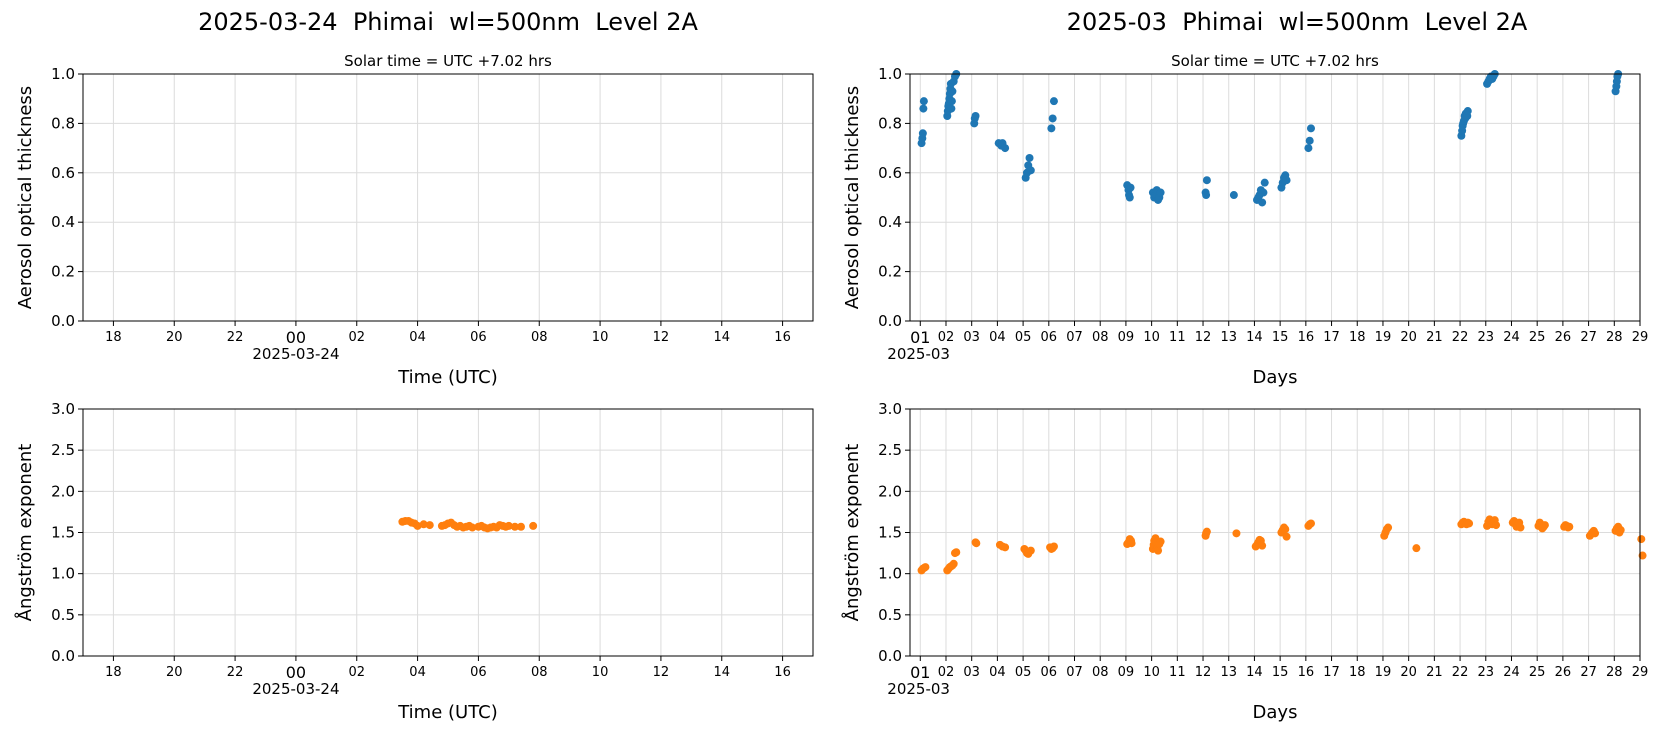  What do you see at coordinates (447, 712) in the screenshot?
I see `x-axis-label: Time (UTC)` at bounding box center [447, 712].